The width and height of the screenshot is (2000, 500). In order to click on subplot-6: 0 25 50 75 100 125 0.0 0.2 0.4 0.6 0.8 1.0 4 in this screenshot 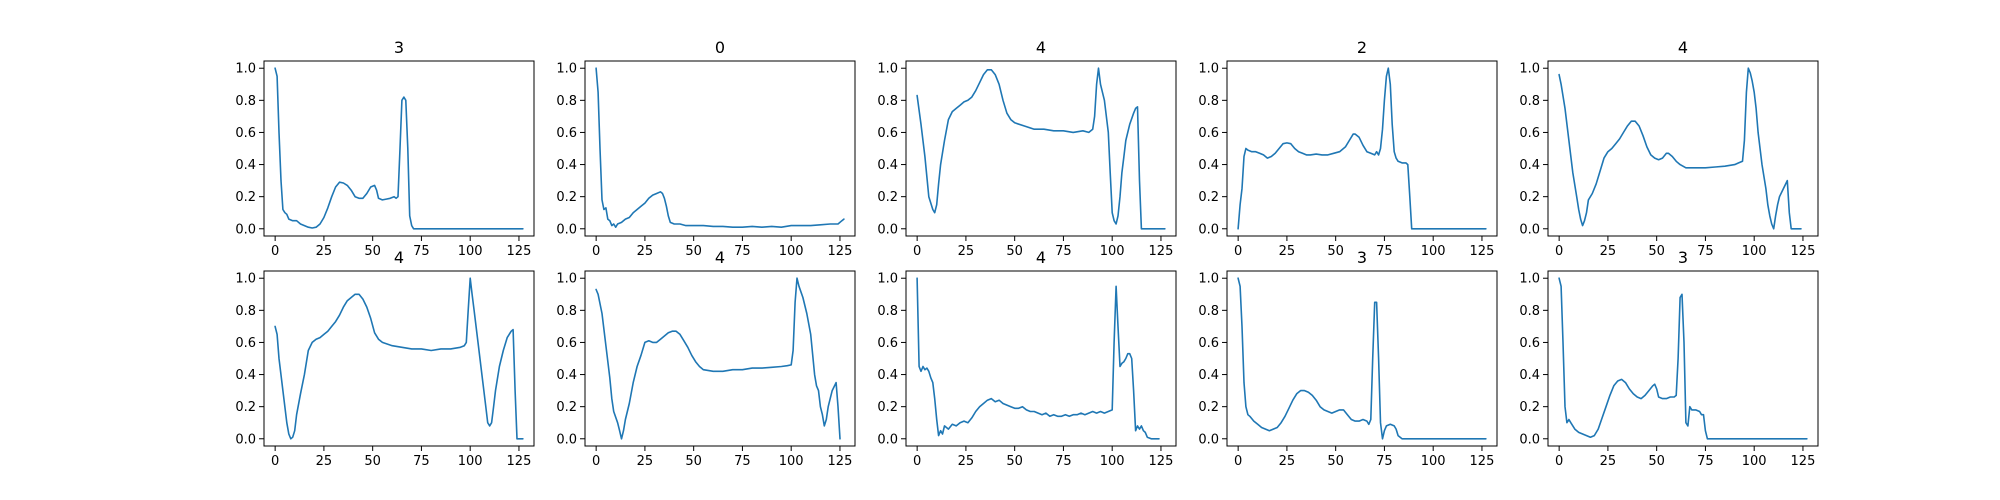, I will do `click(385, 358)`.